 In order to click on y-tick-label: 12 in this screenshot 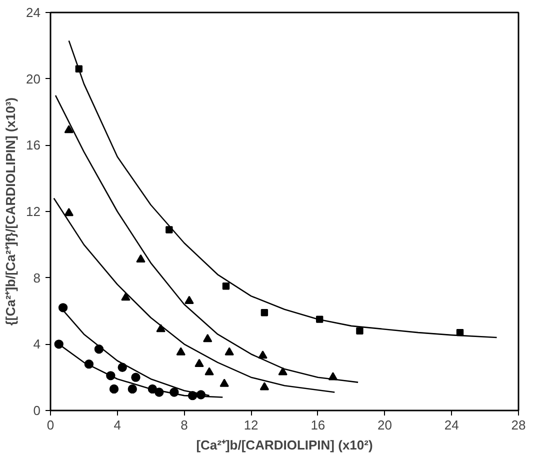, I will do `click(33, 211)`.